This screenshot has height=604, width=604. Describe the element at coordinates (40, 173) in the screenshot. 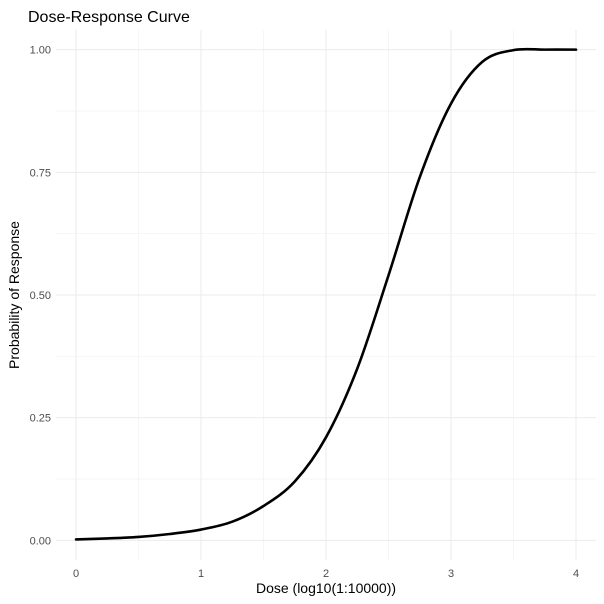

I see `y-tick-label: 0.75` at that location.